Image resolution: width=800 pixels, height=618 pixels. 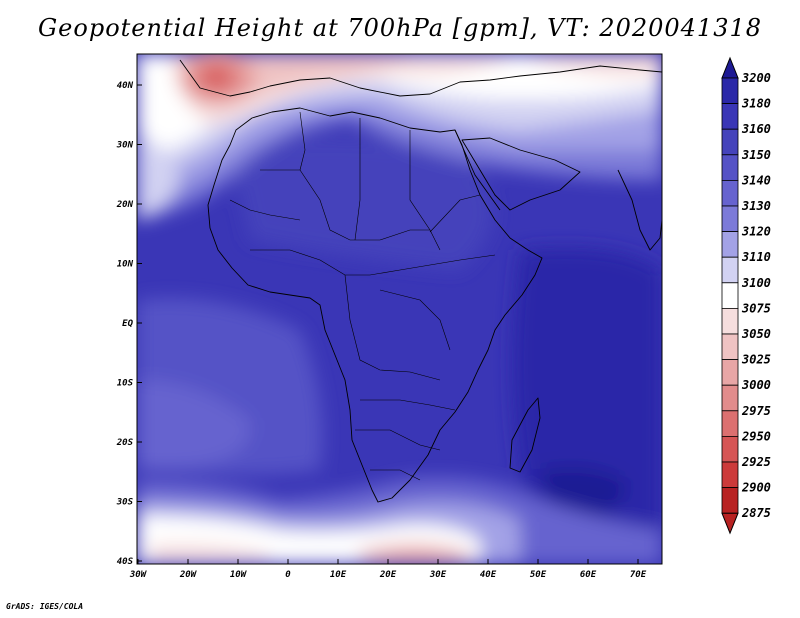 I want to click on colorbar-label: 2875, so click(x=756, y=513).